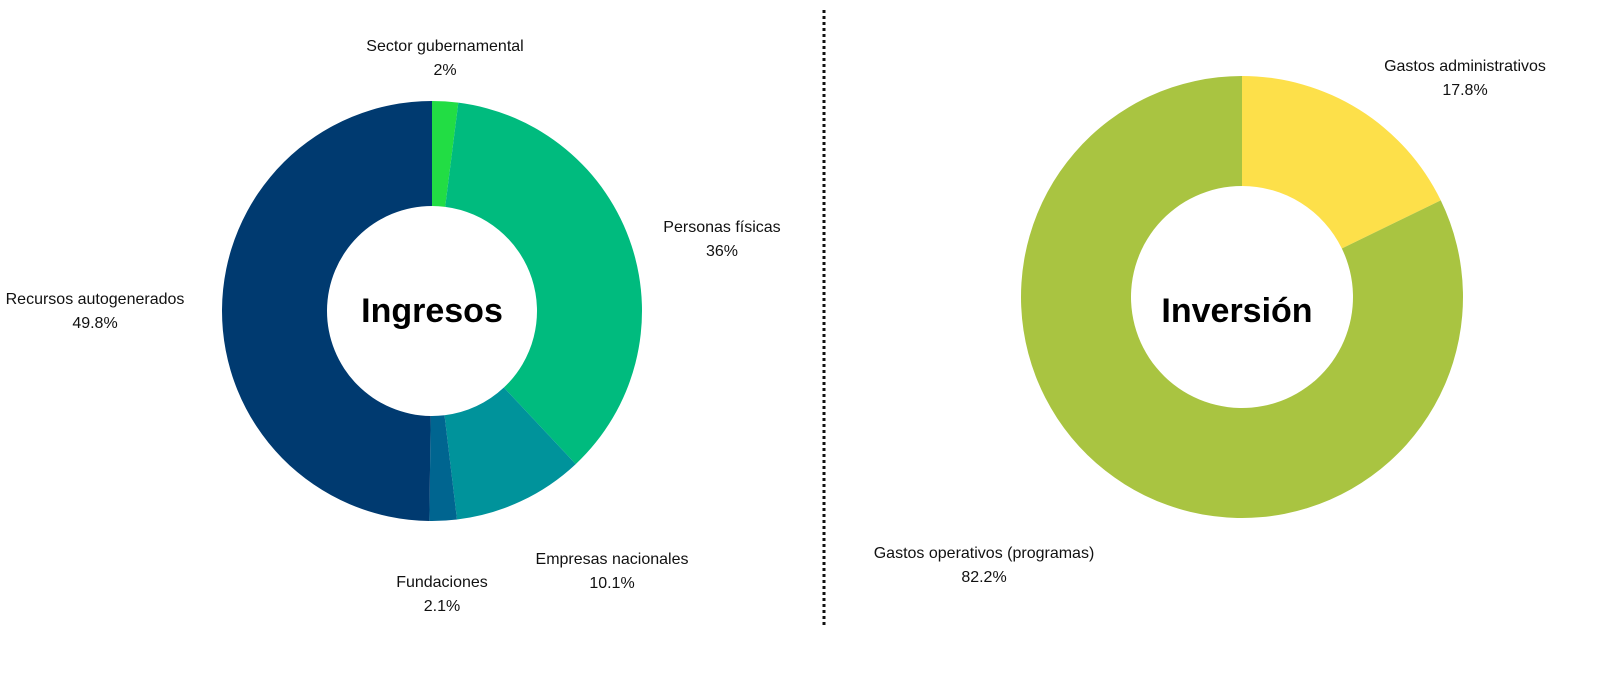  Describe the element at coordinates (612, 559) in the screenshot. I see `slice-label-empresas-nacionales: Empresas nacionales` at that location.